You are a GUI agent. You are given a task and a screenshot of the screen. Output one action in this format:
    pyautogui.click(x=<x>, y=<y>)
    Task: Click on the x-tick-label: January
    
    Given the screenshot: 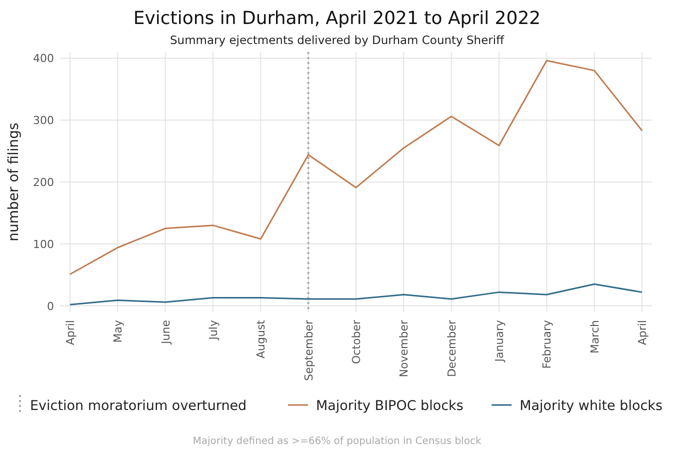 What is the action you would take?
    pyautogui.click(x=499, y=341)
    